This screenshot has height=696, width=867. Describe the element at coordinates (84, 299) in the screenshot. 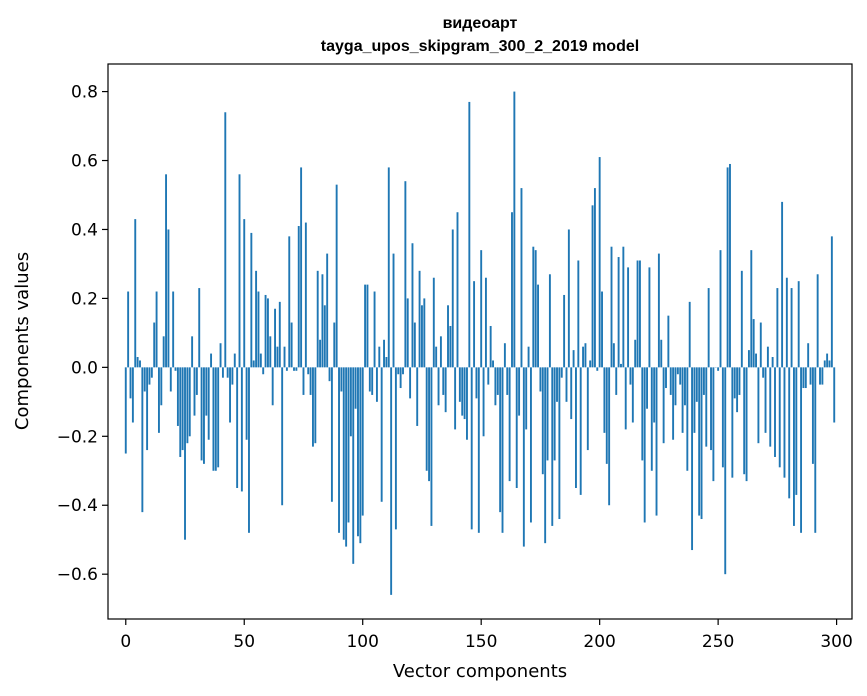

I see `y-tick-label: 0.2` at that location.